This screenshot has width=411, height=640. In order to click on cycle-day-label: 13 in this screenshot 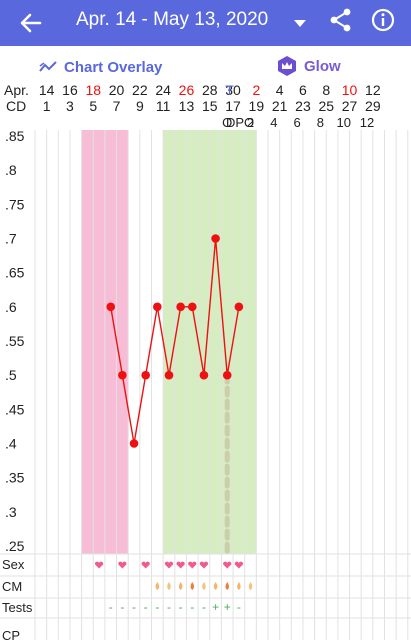, I will do `click(187, 106)`.